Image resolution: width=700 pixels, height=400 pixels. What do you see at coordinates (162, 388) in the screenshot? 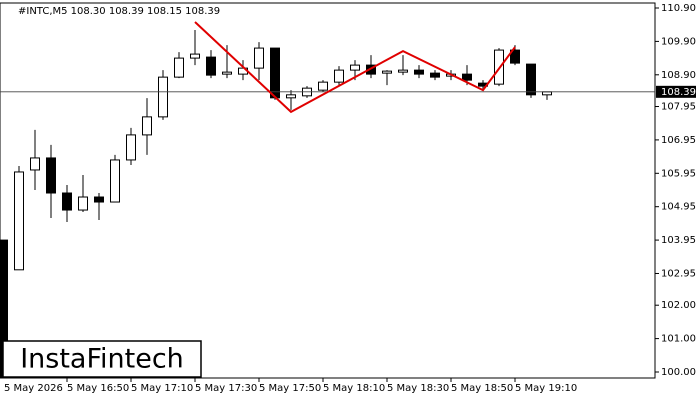
I see `x-tick-label: 5 May 17:10` at bounding box center [162, 388].